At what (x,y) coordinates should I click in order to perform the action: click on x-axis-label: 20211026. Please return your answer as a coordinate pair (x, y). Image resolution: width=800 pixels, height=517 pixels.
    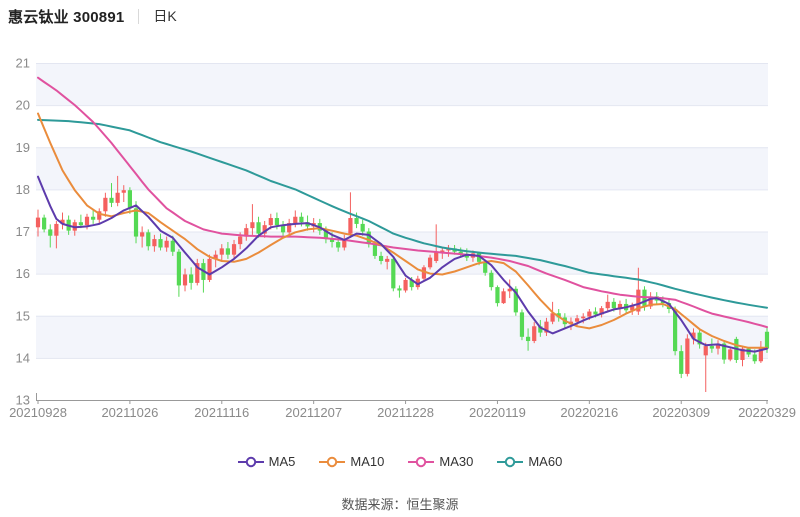
    Looking at the image, I should click on (129, 412).